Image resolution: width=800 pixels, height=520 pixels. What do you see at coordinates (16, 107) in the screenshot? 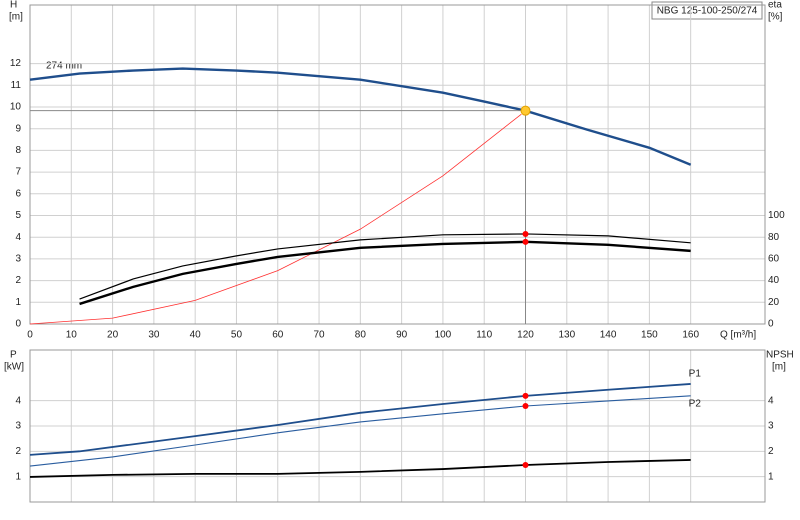
I see `y-tick-label: 10` at bounding box center [16, 107].